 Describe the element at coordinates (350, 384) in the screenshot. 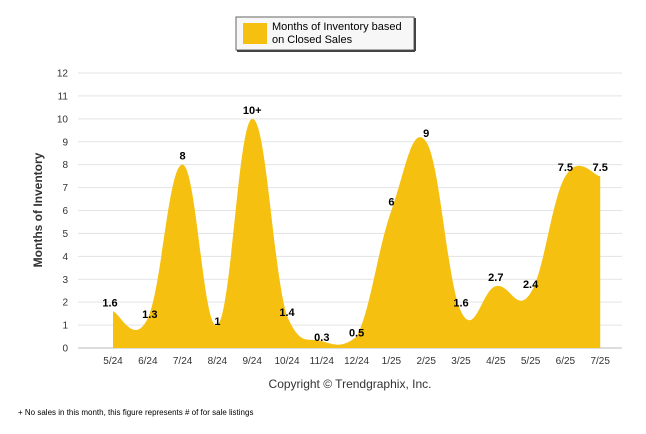

I see `copyright: Copyright © Trendgraphix, Inc.` at that location.